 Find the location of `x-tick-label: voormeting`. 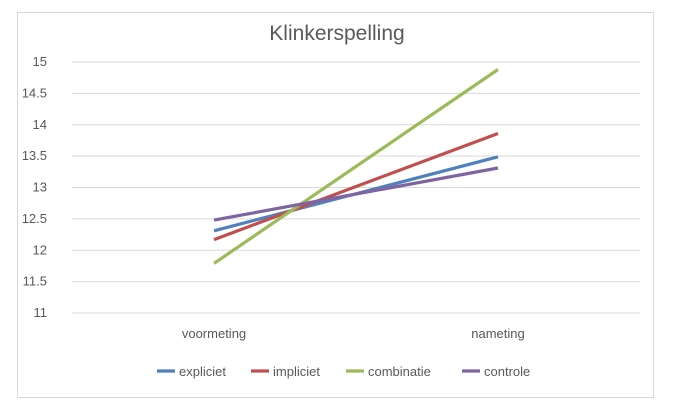

x-tick-label: voormeting is located at coordinates (214, 333).